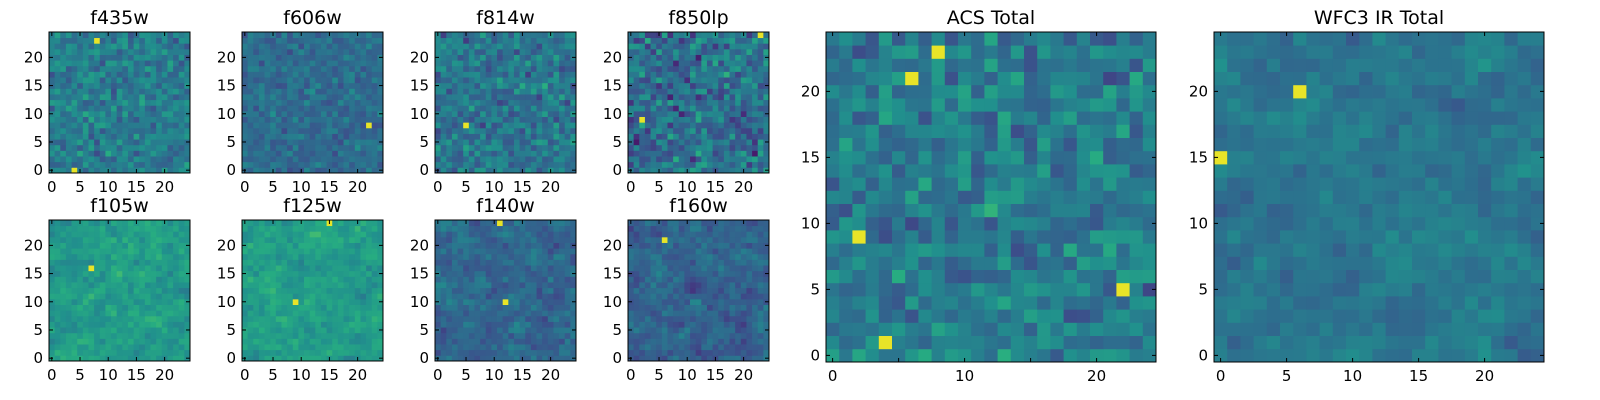 Image resolution: width=1600 pixels, height=400 pixels. I want to click on x-tick-label: 15, so click(522, 375).